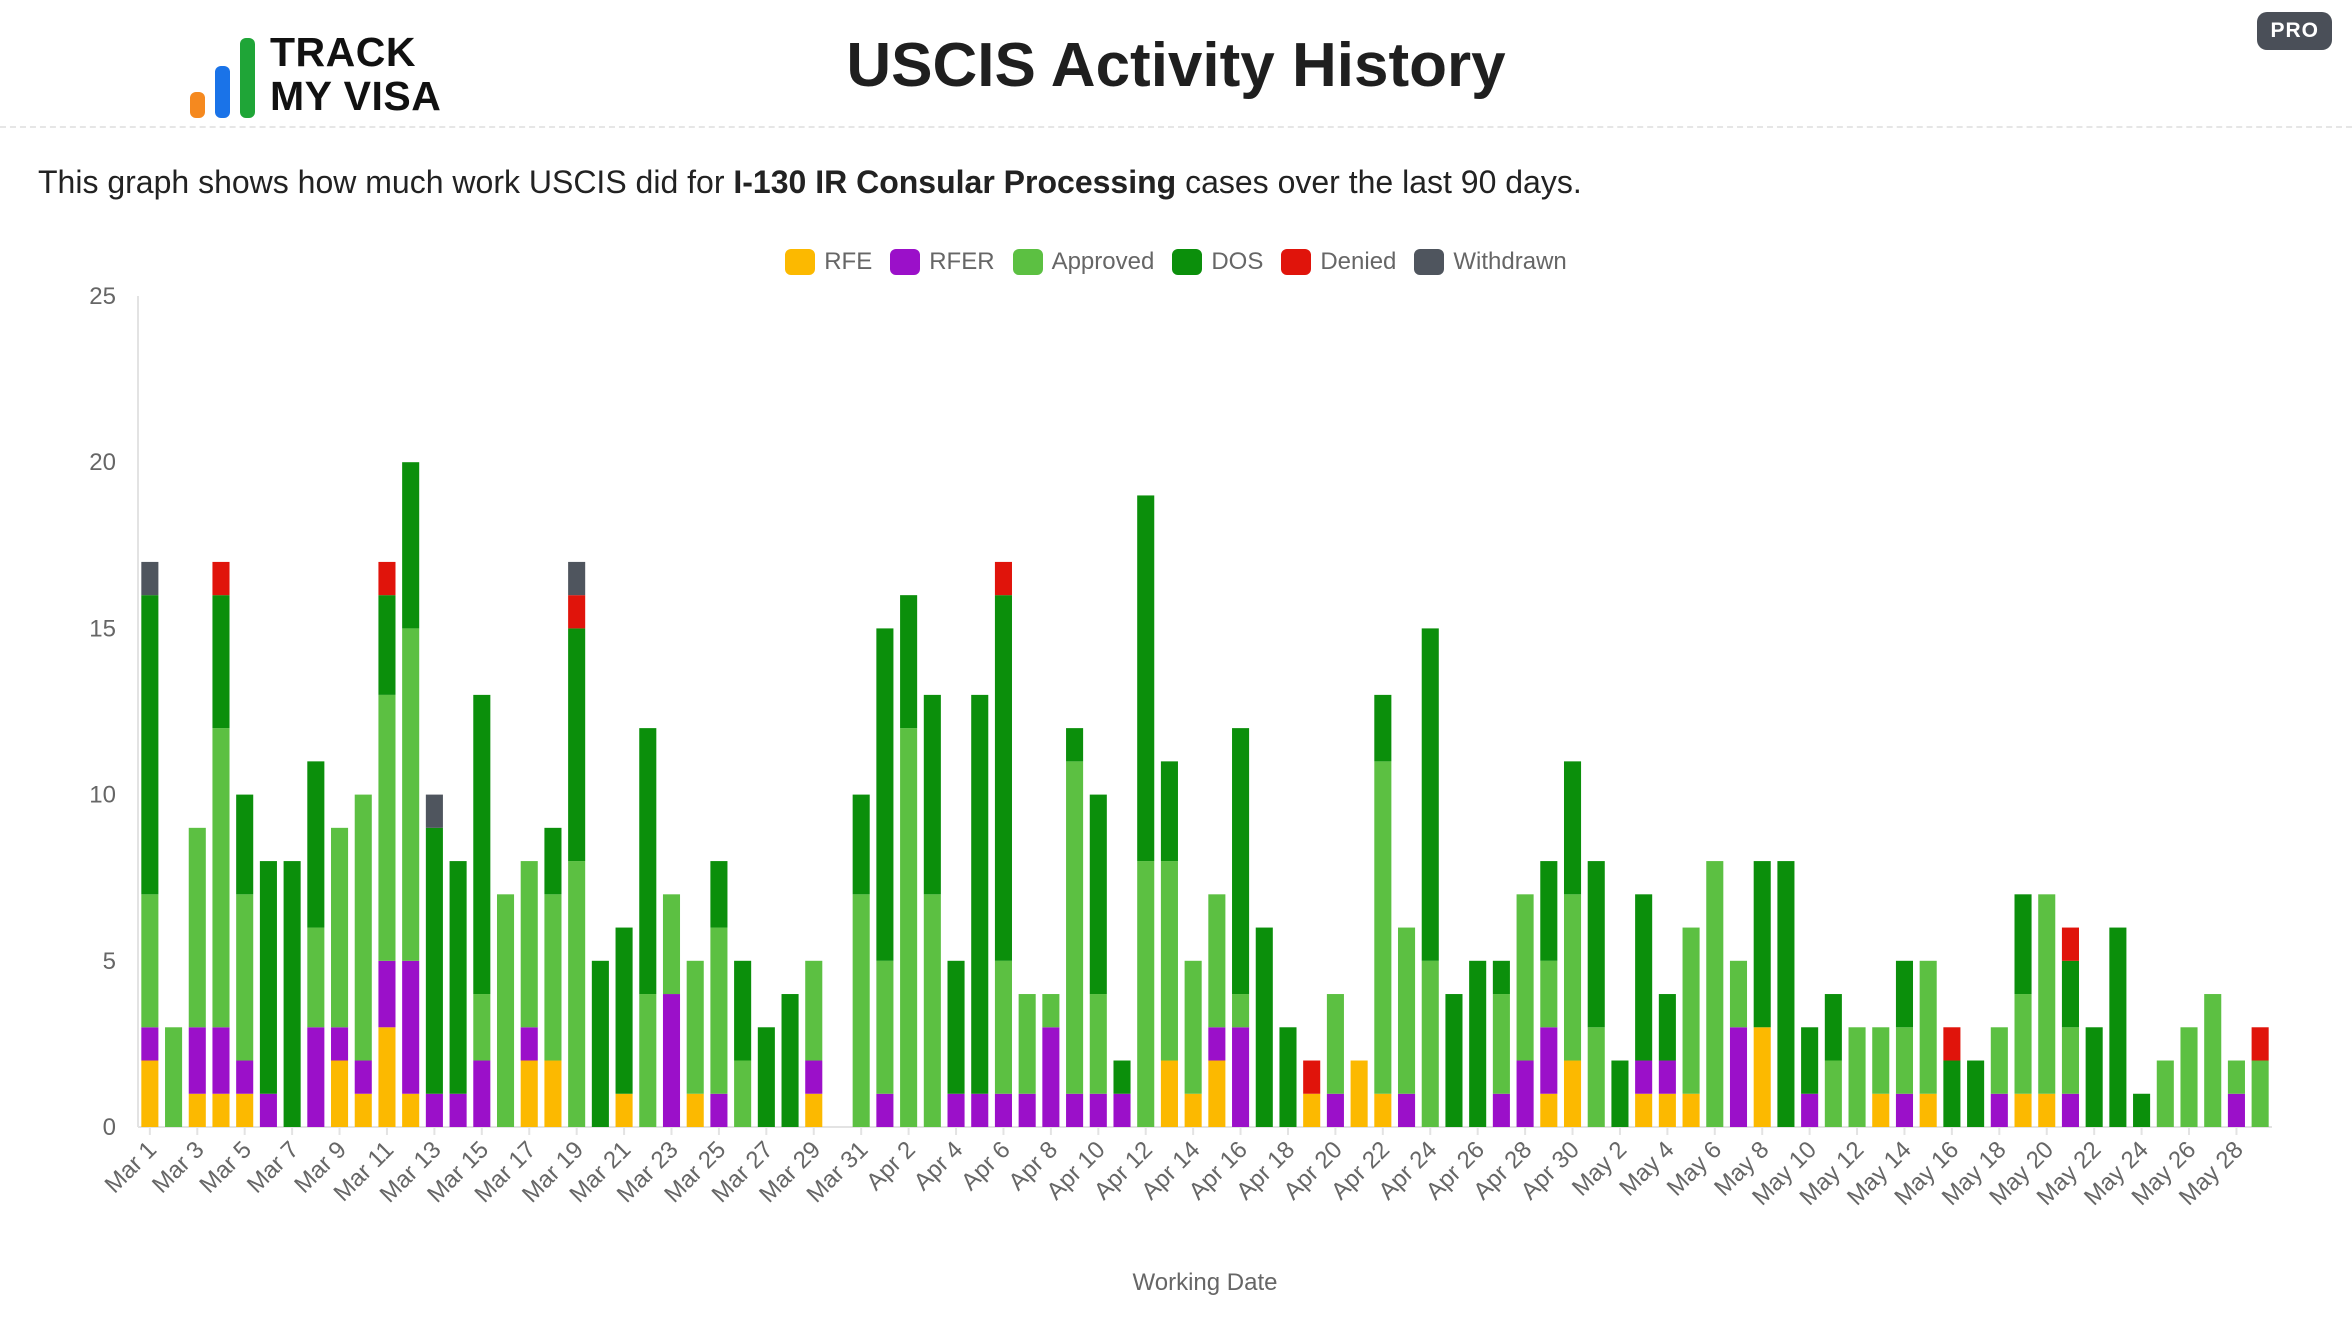 The height and width of the screenshot is (1318, 2352). I want to click on bar-segment-withdrawn, so click(577, 578).